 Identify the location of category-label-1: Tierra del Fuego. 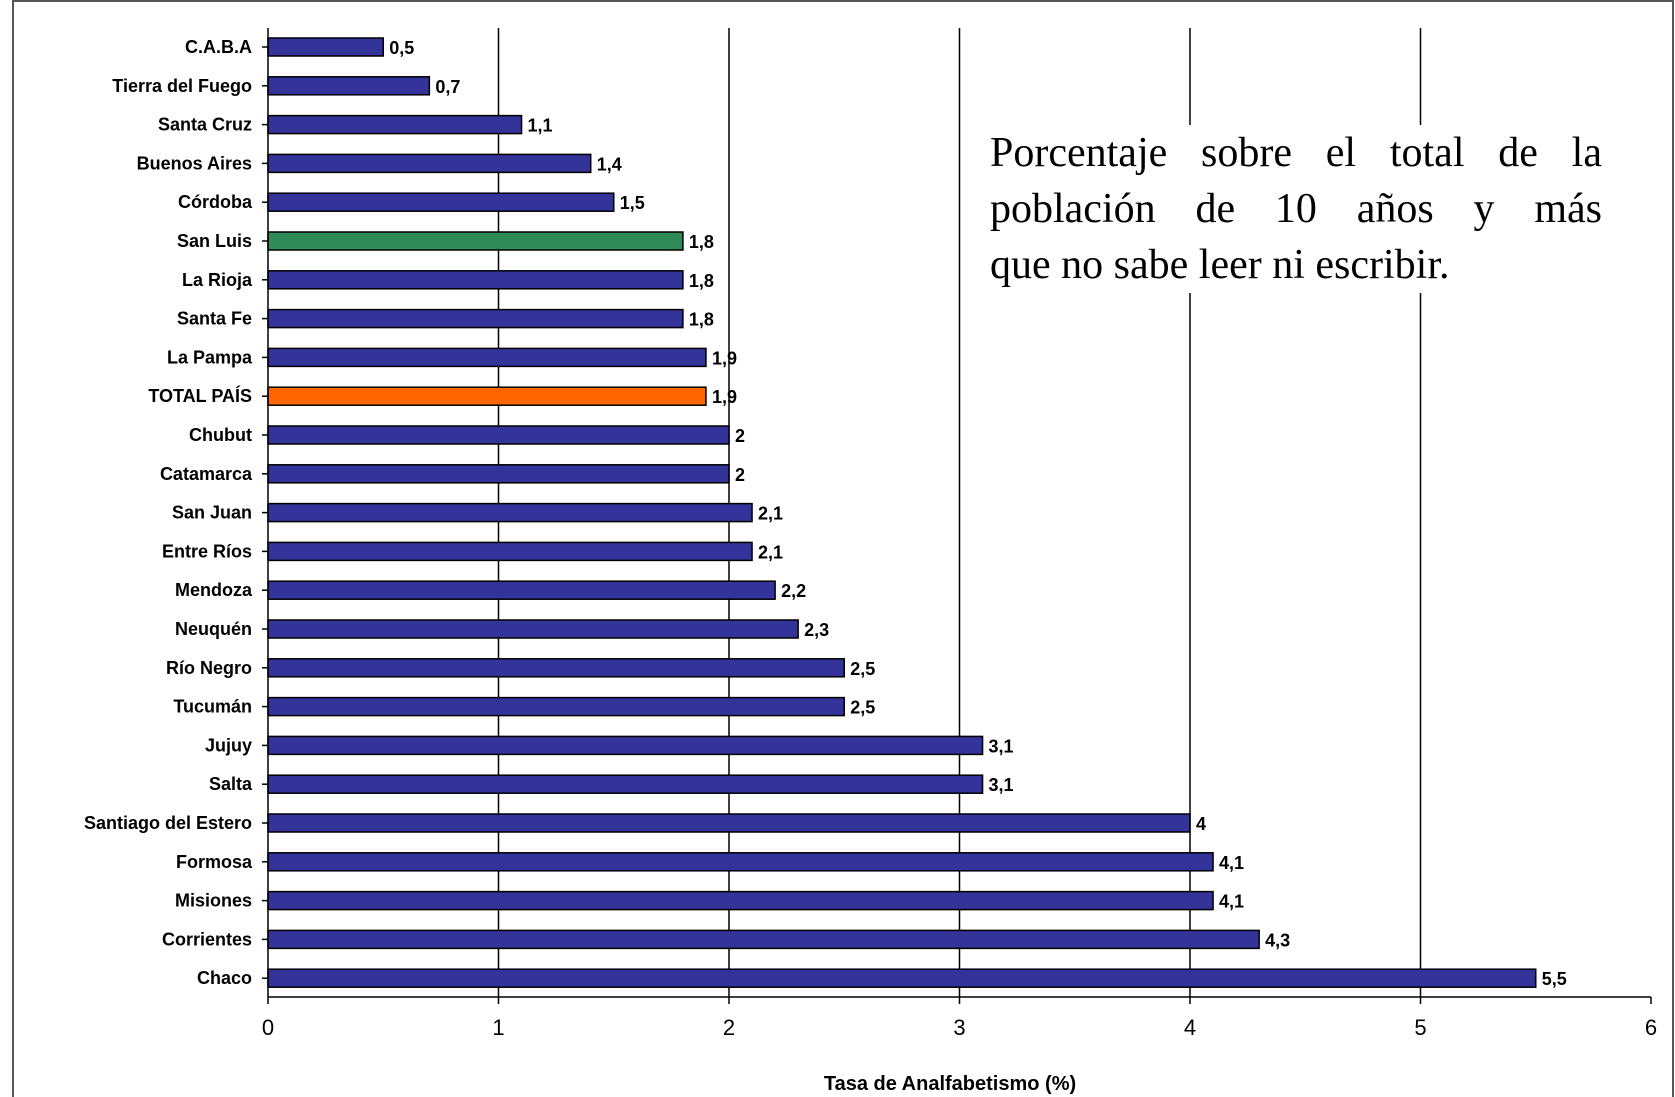
(182, 86).